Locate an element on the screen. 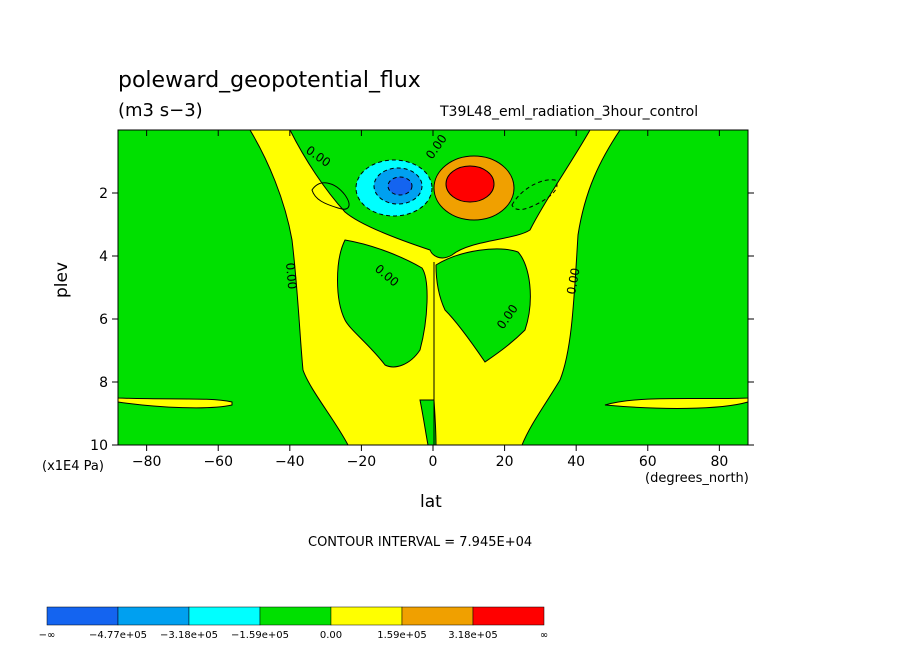 The image size is (904, 654). y-tick-label: 2 is located at coordinates (103, 194).